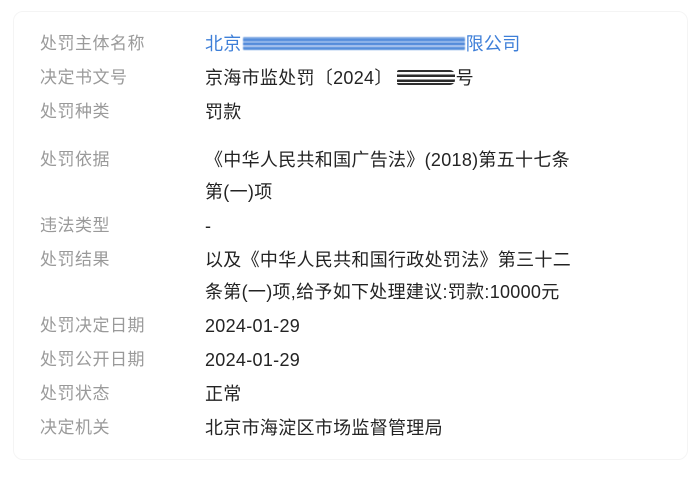  I want to click on field-label-penalty-basis: 处罚依据, so click(75, 159).